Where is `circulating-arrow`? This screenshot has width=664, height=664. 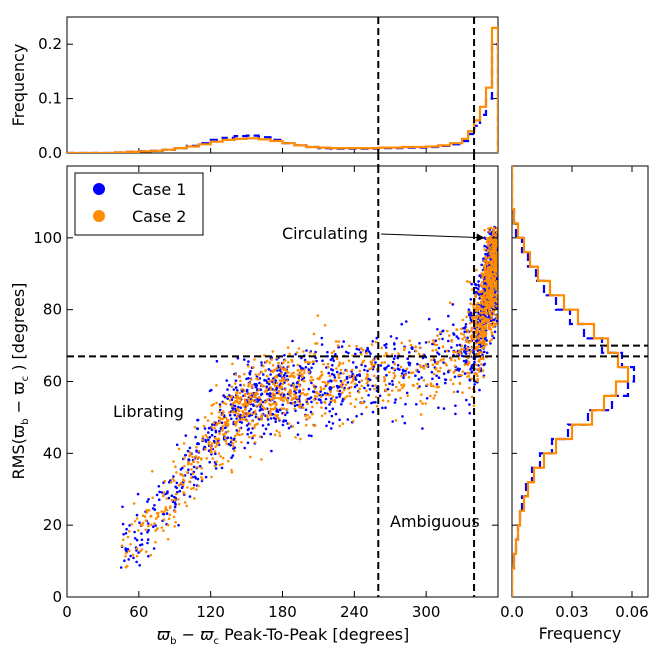 circulating-arrow is located at coordinates (432, 237).